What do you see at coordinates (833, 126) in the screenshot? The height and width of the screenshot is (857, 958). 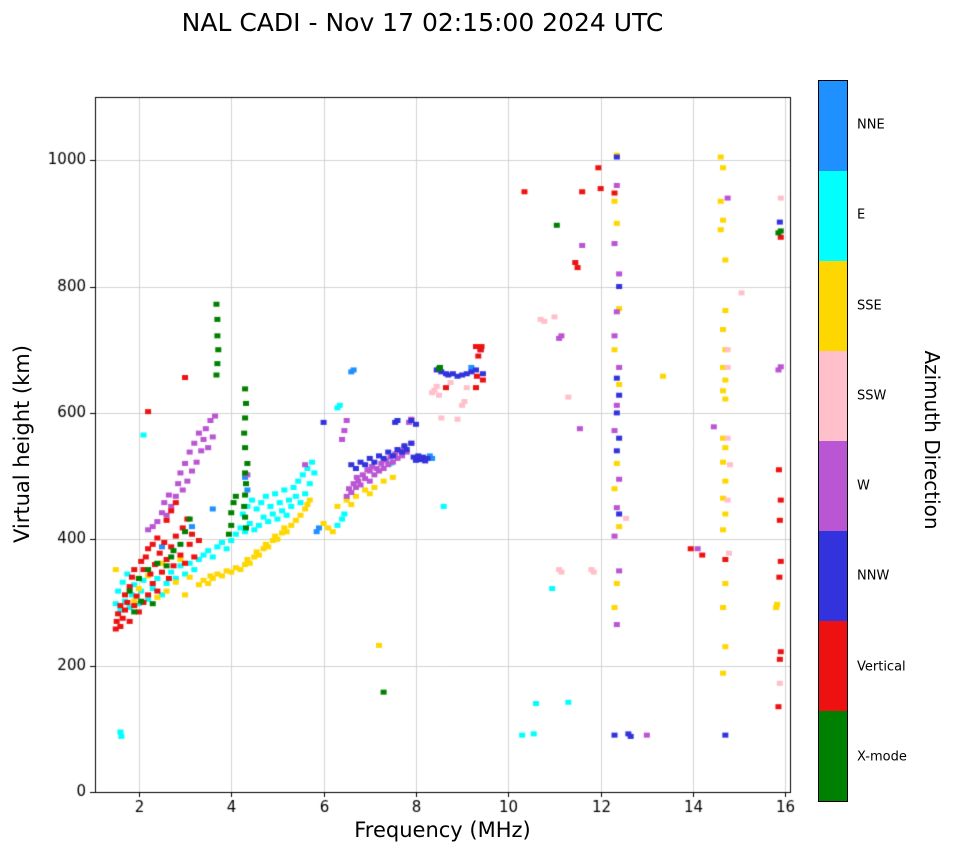 I see `colorbar-segment-nne` at bounding box center [833, 126].